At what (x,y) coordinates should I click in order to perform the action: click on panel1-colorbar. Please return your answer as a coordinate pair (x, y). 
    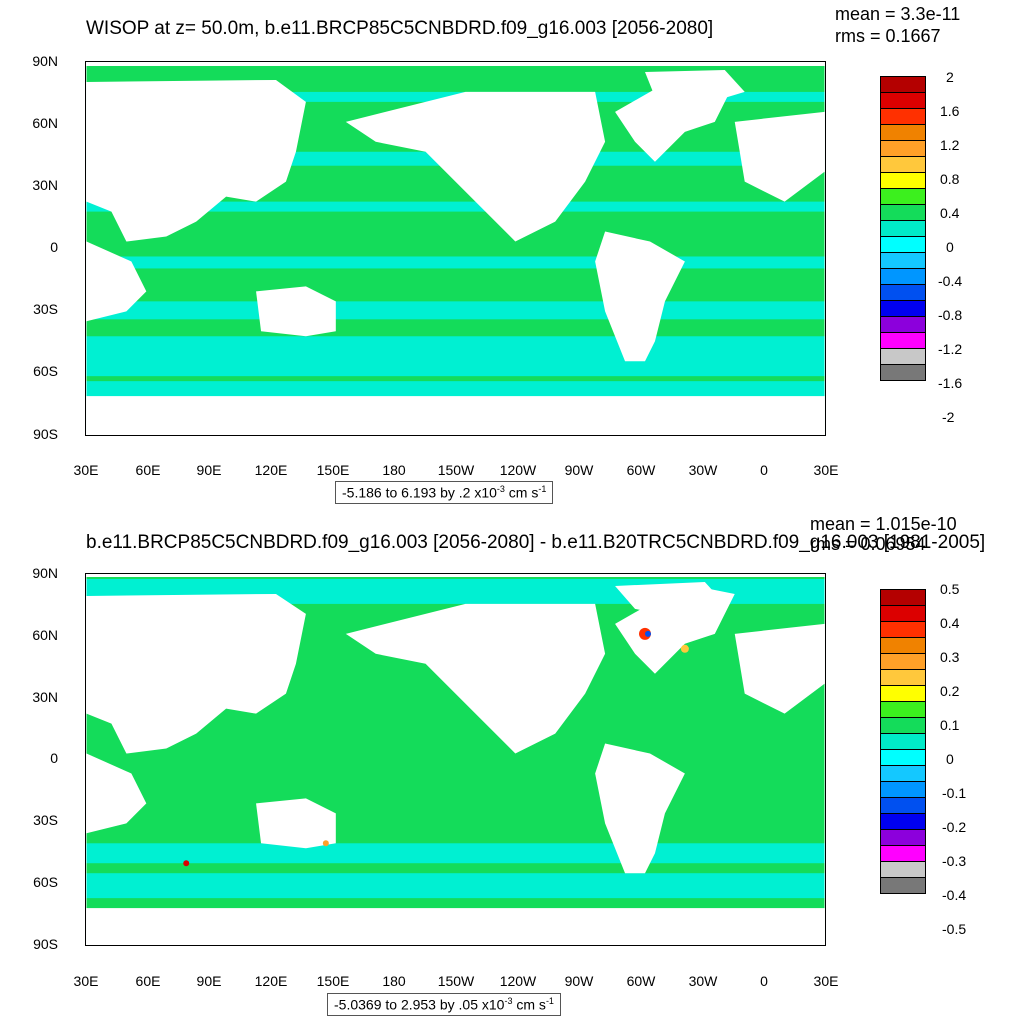
    Looking at the image, I should click on (903, 228).